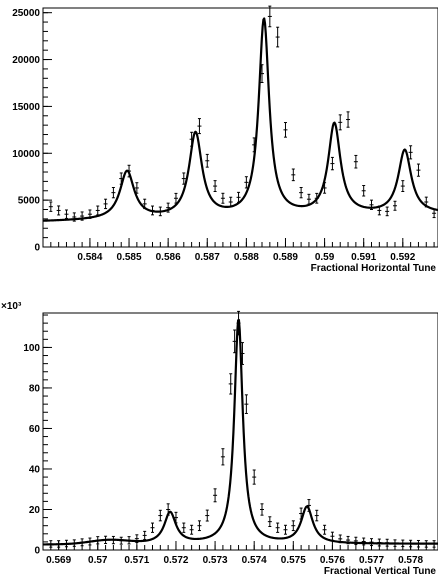  What do you see at coordinates (26, 154) in the screenshot?
I see `y-tick-label: 10000` at bounding box center [26, 154].